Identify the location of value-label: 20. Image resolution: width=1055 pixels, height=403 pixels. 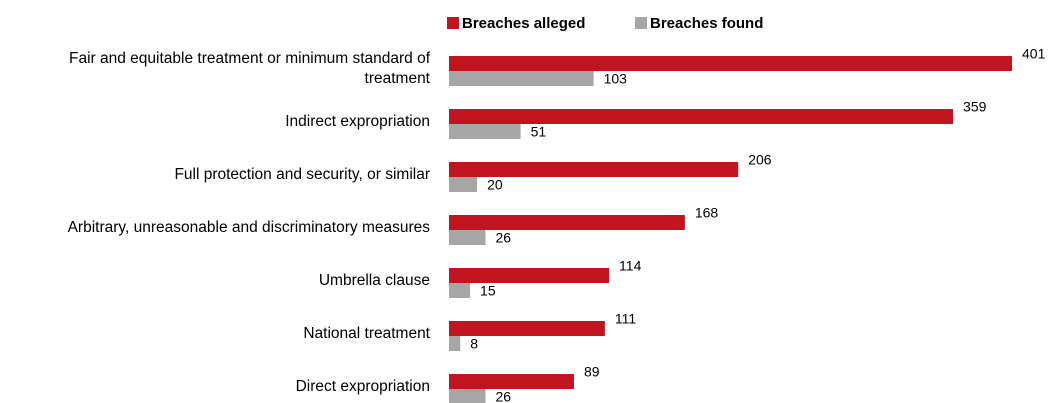
(495, 185).